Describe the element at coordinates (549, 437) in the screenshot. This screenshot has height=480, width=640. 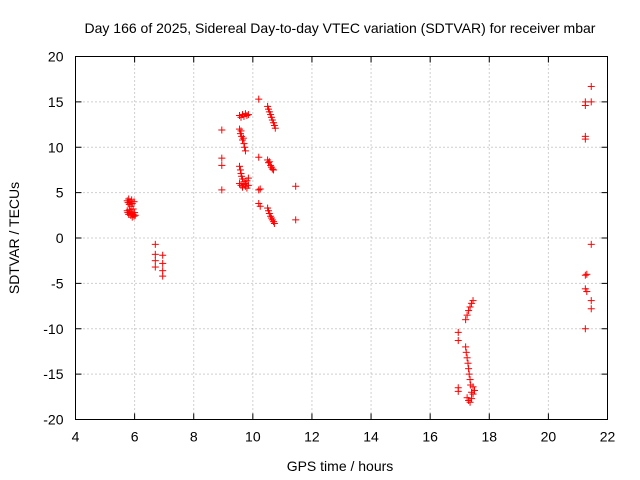
I see `x-tick-label: 20` at that location.